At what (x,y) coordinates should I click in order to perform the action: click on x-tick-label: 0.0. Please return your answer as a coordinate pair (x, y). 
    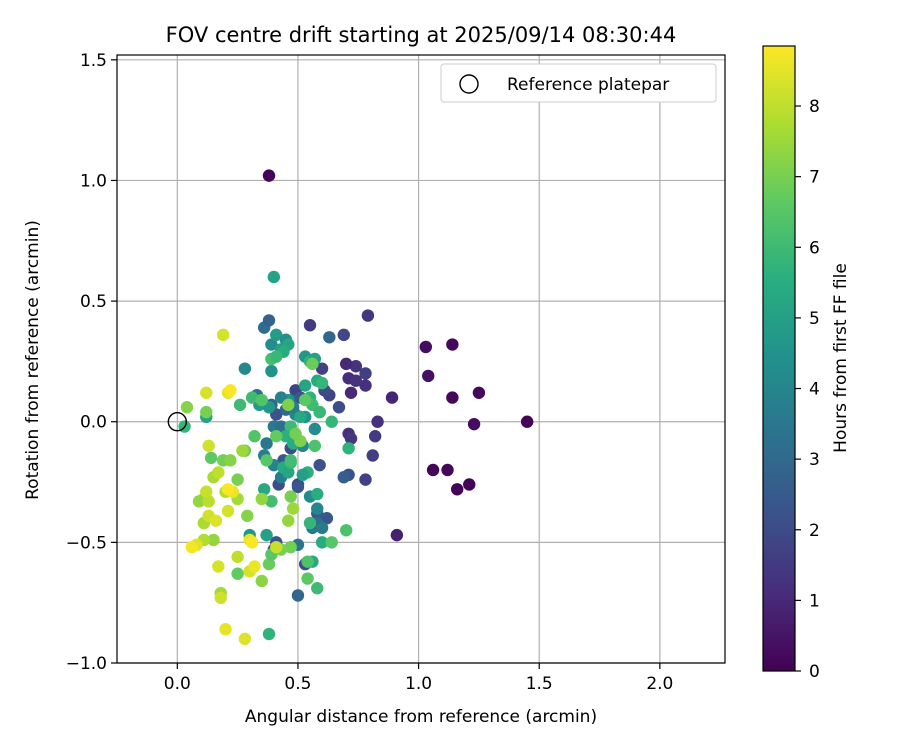
    Looking at the image, I should click on (177, 684).